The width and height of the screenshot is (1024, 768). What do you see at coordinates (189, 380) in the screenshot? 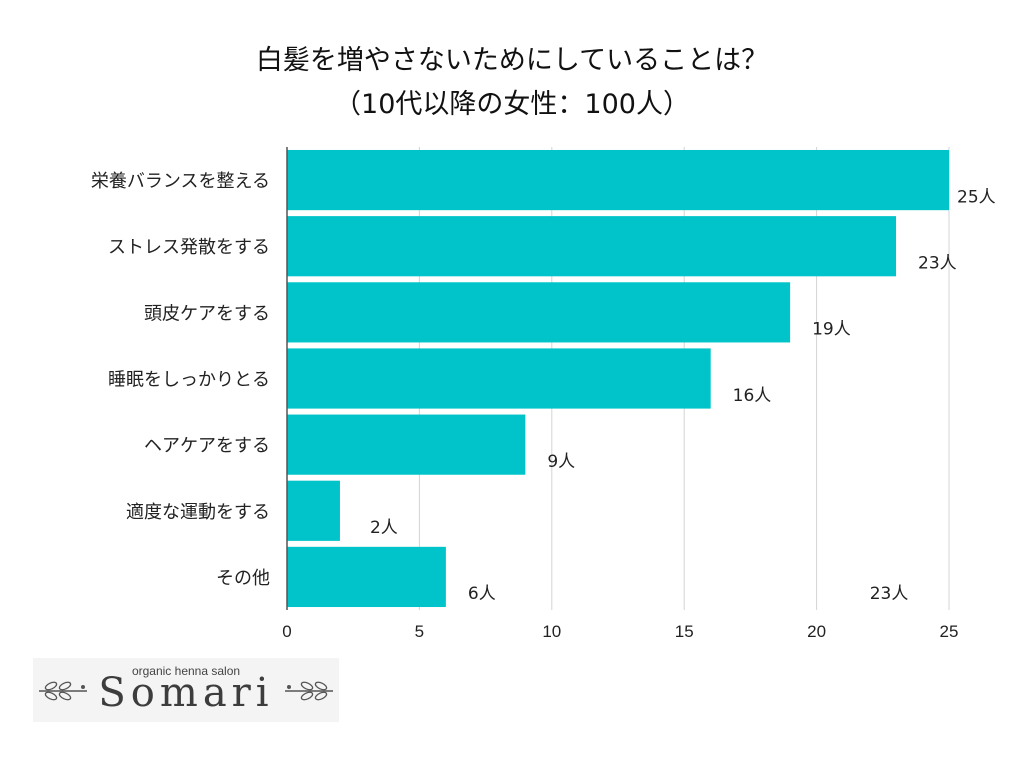
I see `category-label: 睡眠をしっかりとる` at bounding box center [189, 380].